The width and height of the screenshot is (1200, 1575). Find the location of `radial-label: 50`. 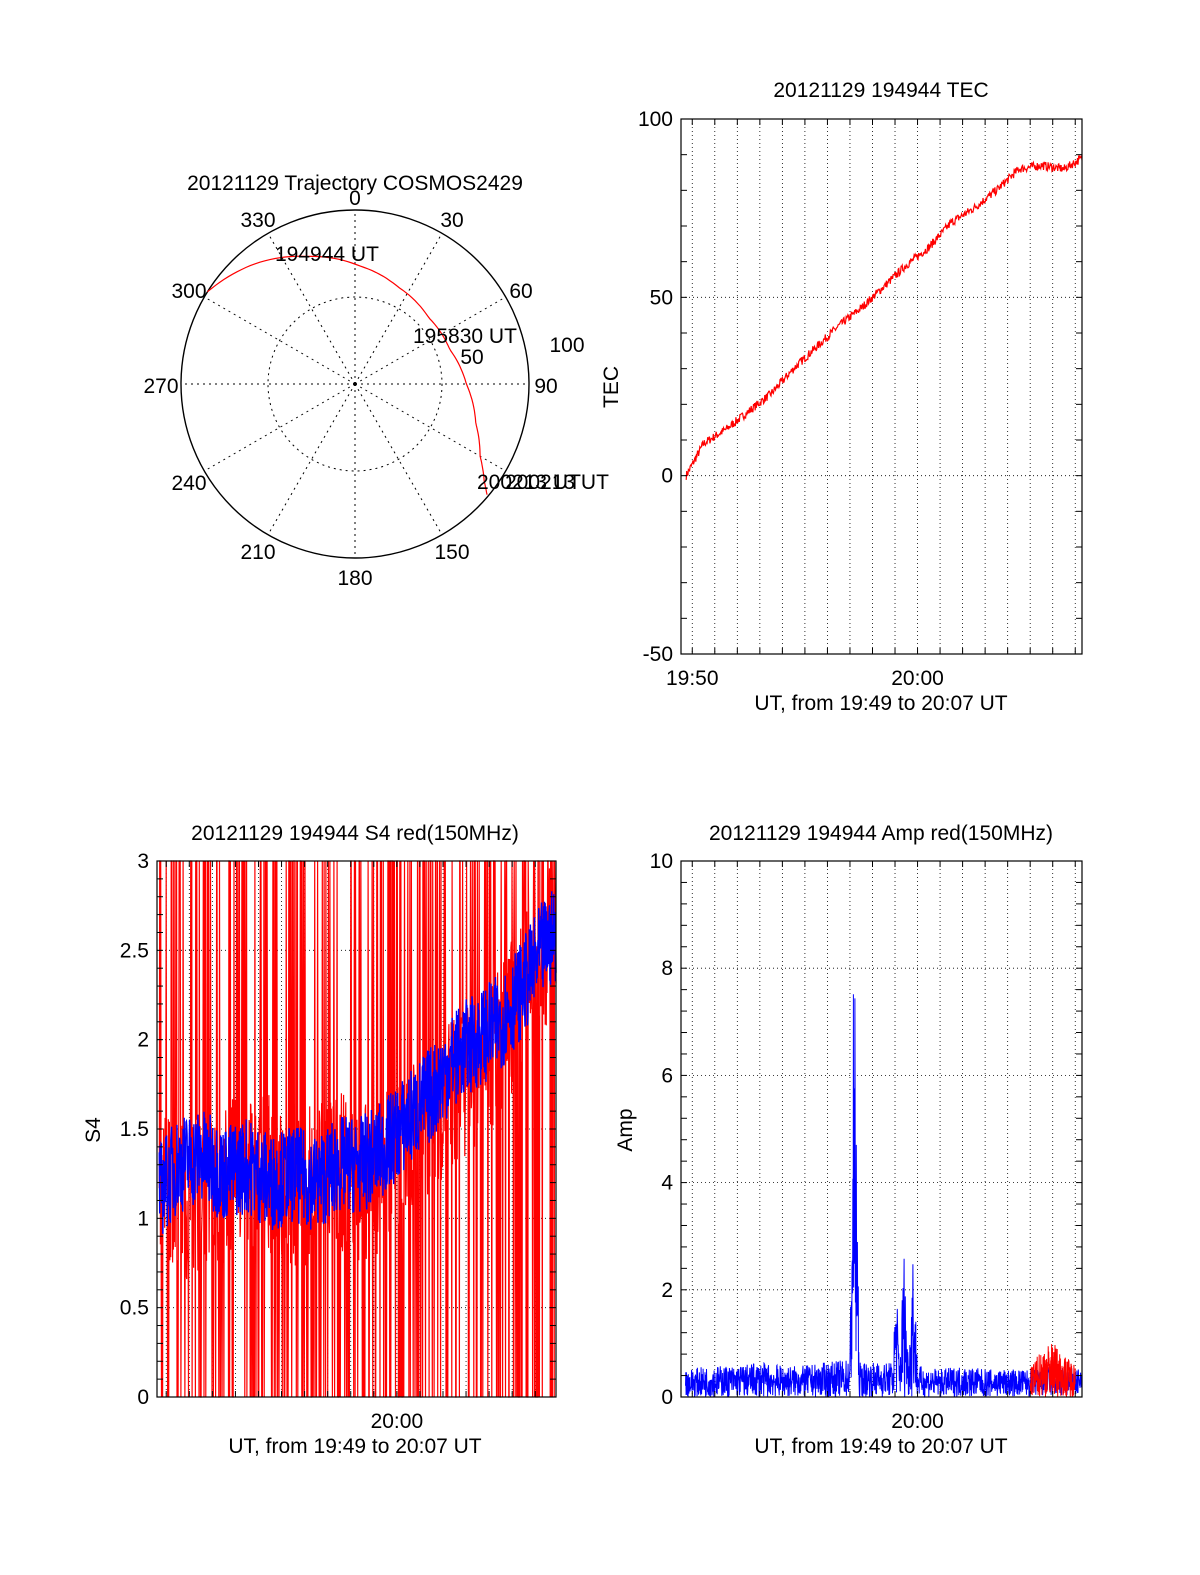

radial-label: 50 is located at coordinates (471, 357).